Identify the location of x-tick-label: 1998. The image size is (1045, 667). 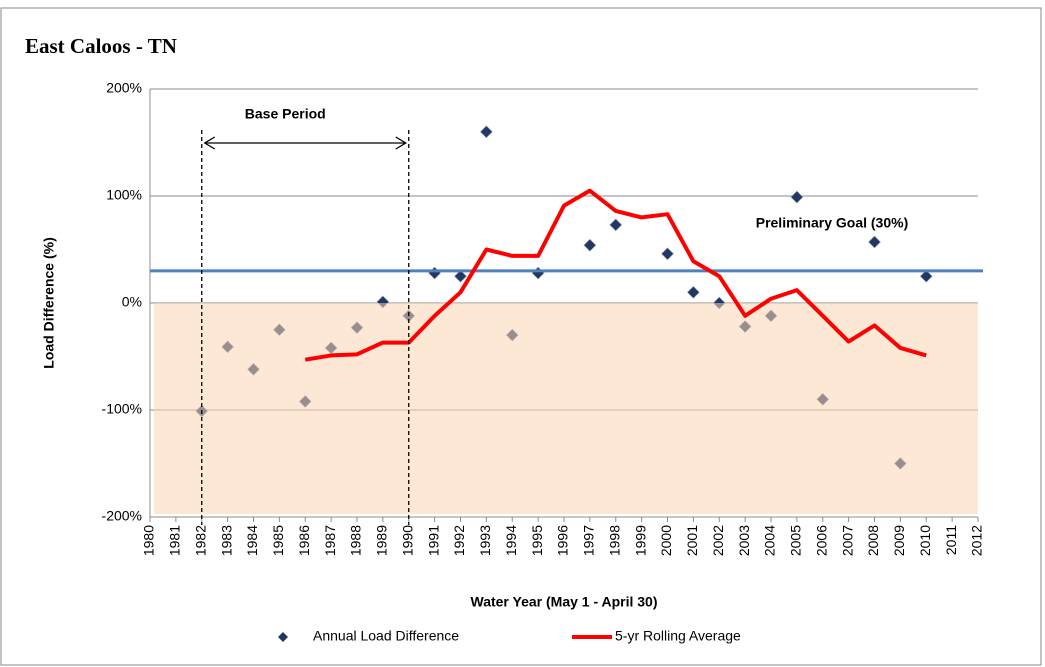
(614, 540).